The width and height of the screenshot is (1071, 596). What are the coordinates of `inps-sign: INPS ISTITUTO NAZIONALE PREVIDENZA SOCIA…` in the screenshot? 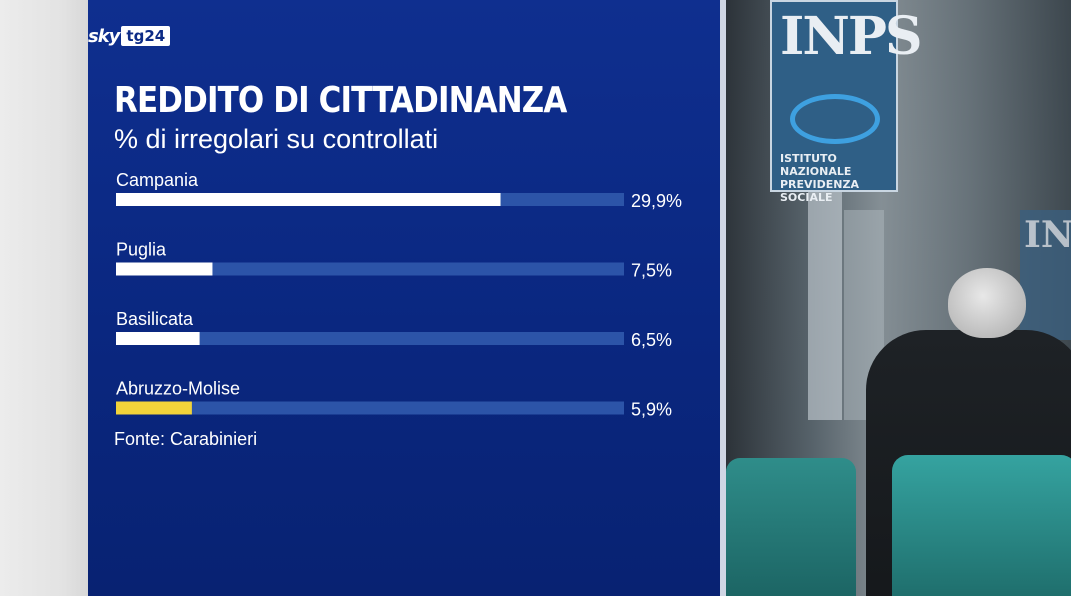 It's located at (846, 102).